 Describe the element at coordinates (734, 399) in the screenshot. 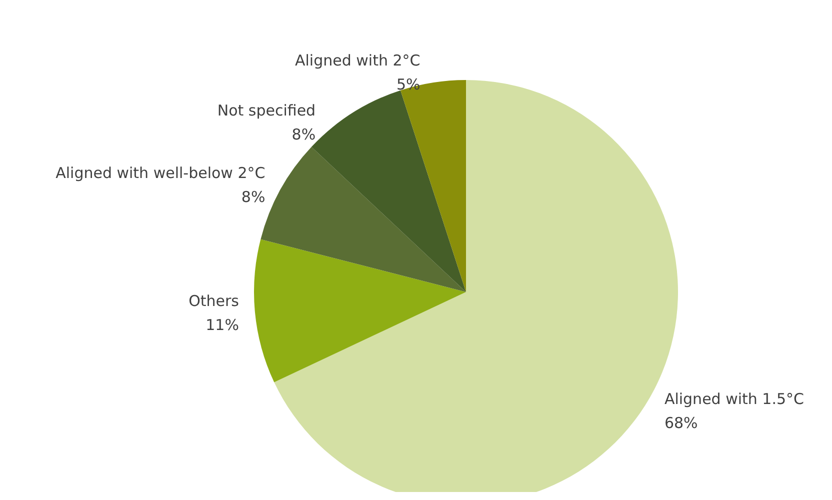

I see `slice-label: Aligned with 1.5°C` at that location.